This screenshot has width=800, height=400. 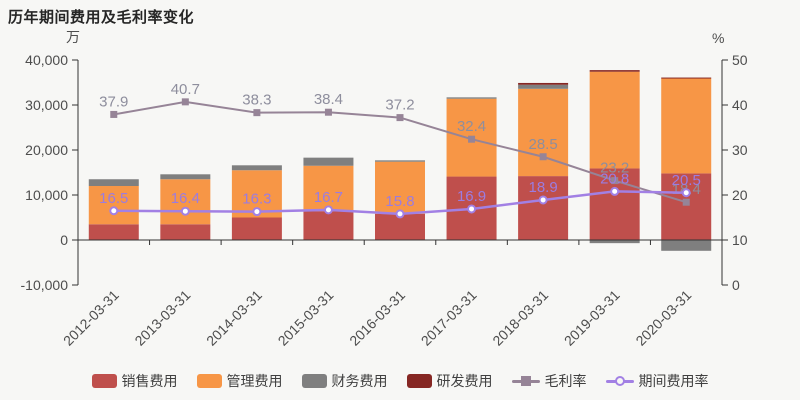 What do you see at coordinates (673, 381) in the screenshot?
I see `legend-label: 期间费用率` at bounding box center [673, 381].